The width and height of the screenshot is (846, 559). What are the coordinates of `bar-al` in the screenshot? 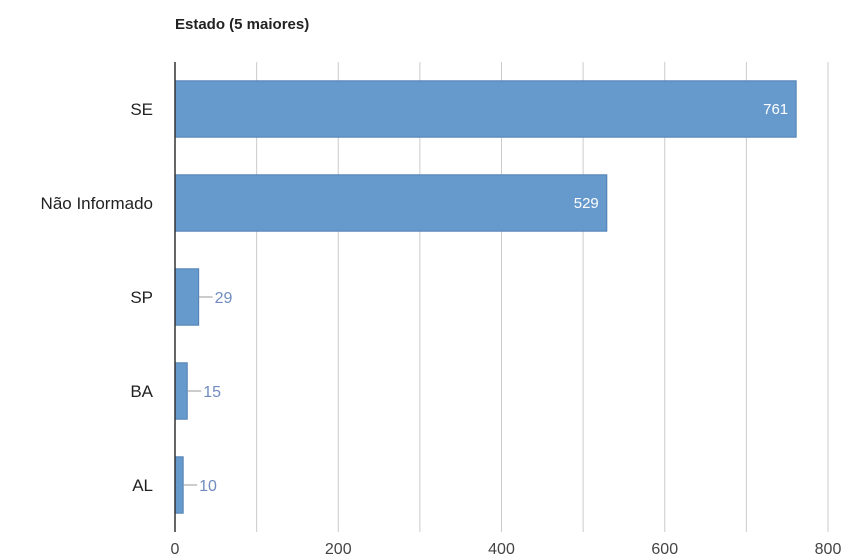 It's located at (179, 485).